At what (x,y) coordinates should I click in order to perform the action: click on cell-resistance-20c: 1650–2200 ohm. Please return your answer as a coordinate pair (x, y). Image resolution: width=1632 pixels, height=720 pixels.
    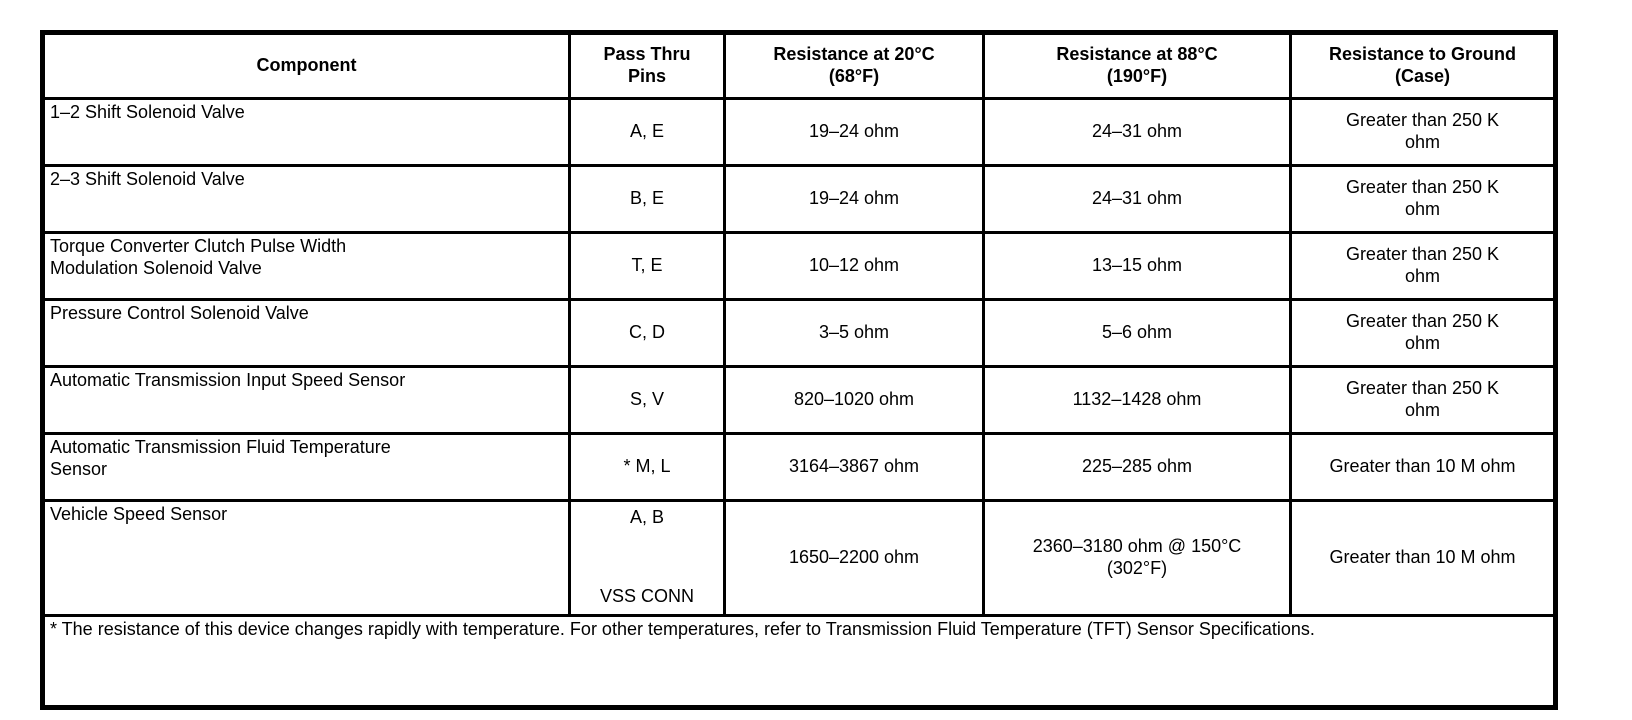
    Looking at the image, I should click on (854, 558).